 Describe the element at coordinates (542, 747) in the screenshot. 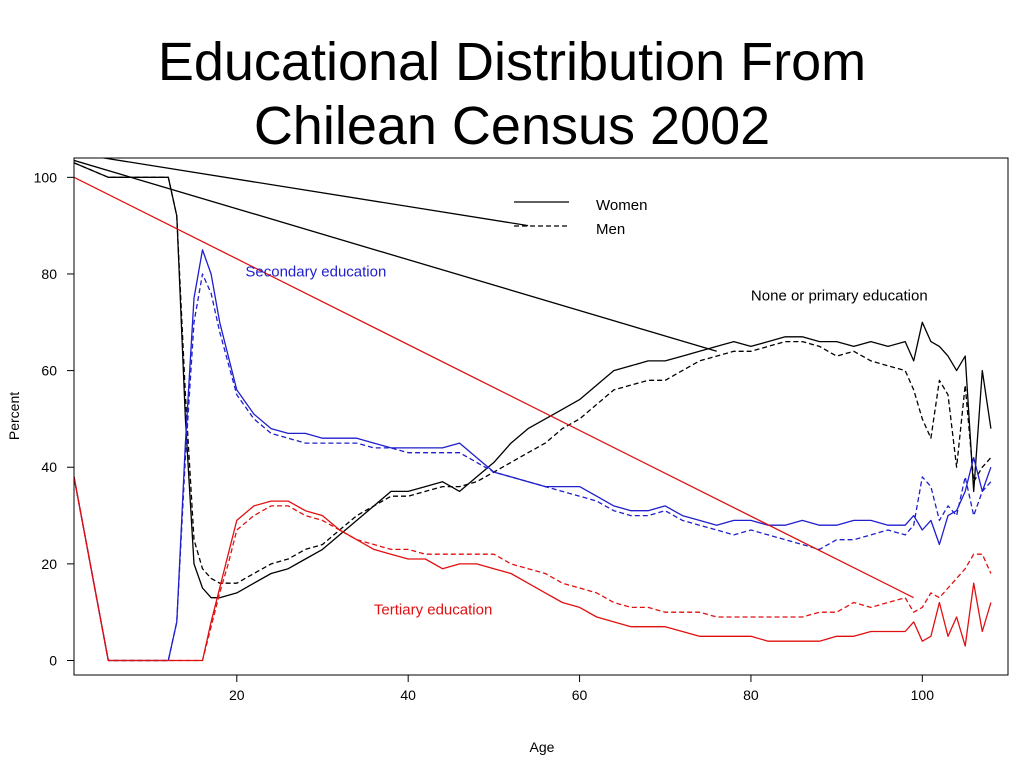

I see `x-axis-title: Age` at that location.